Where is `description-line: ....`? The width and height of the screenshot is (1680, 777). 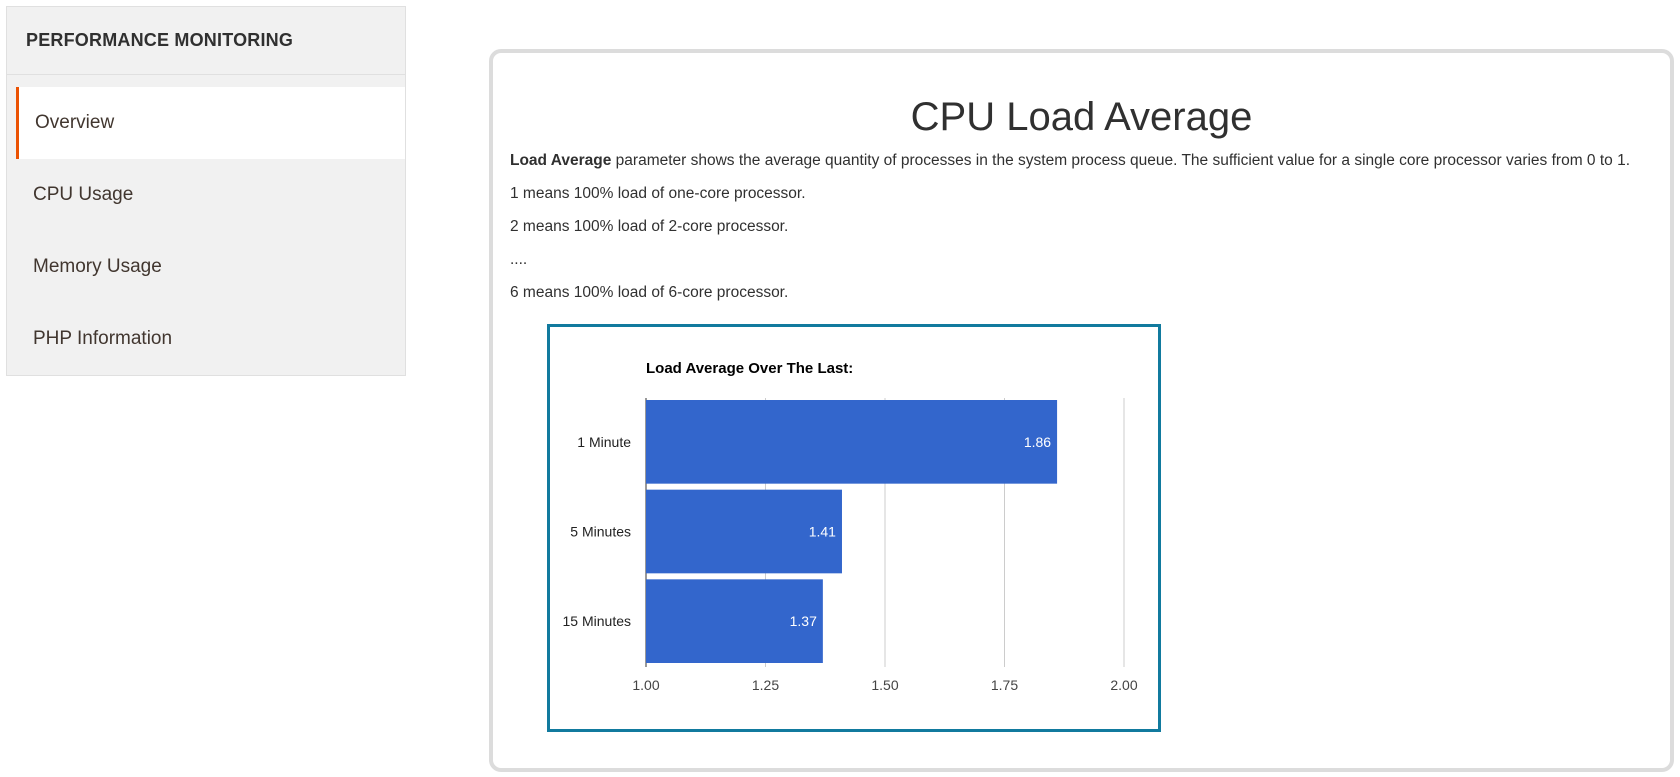 description-line: .... is located at coordinates (519, 259).